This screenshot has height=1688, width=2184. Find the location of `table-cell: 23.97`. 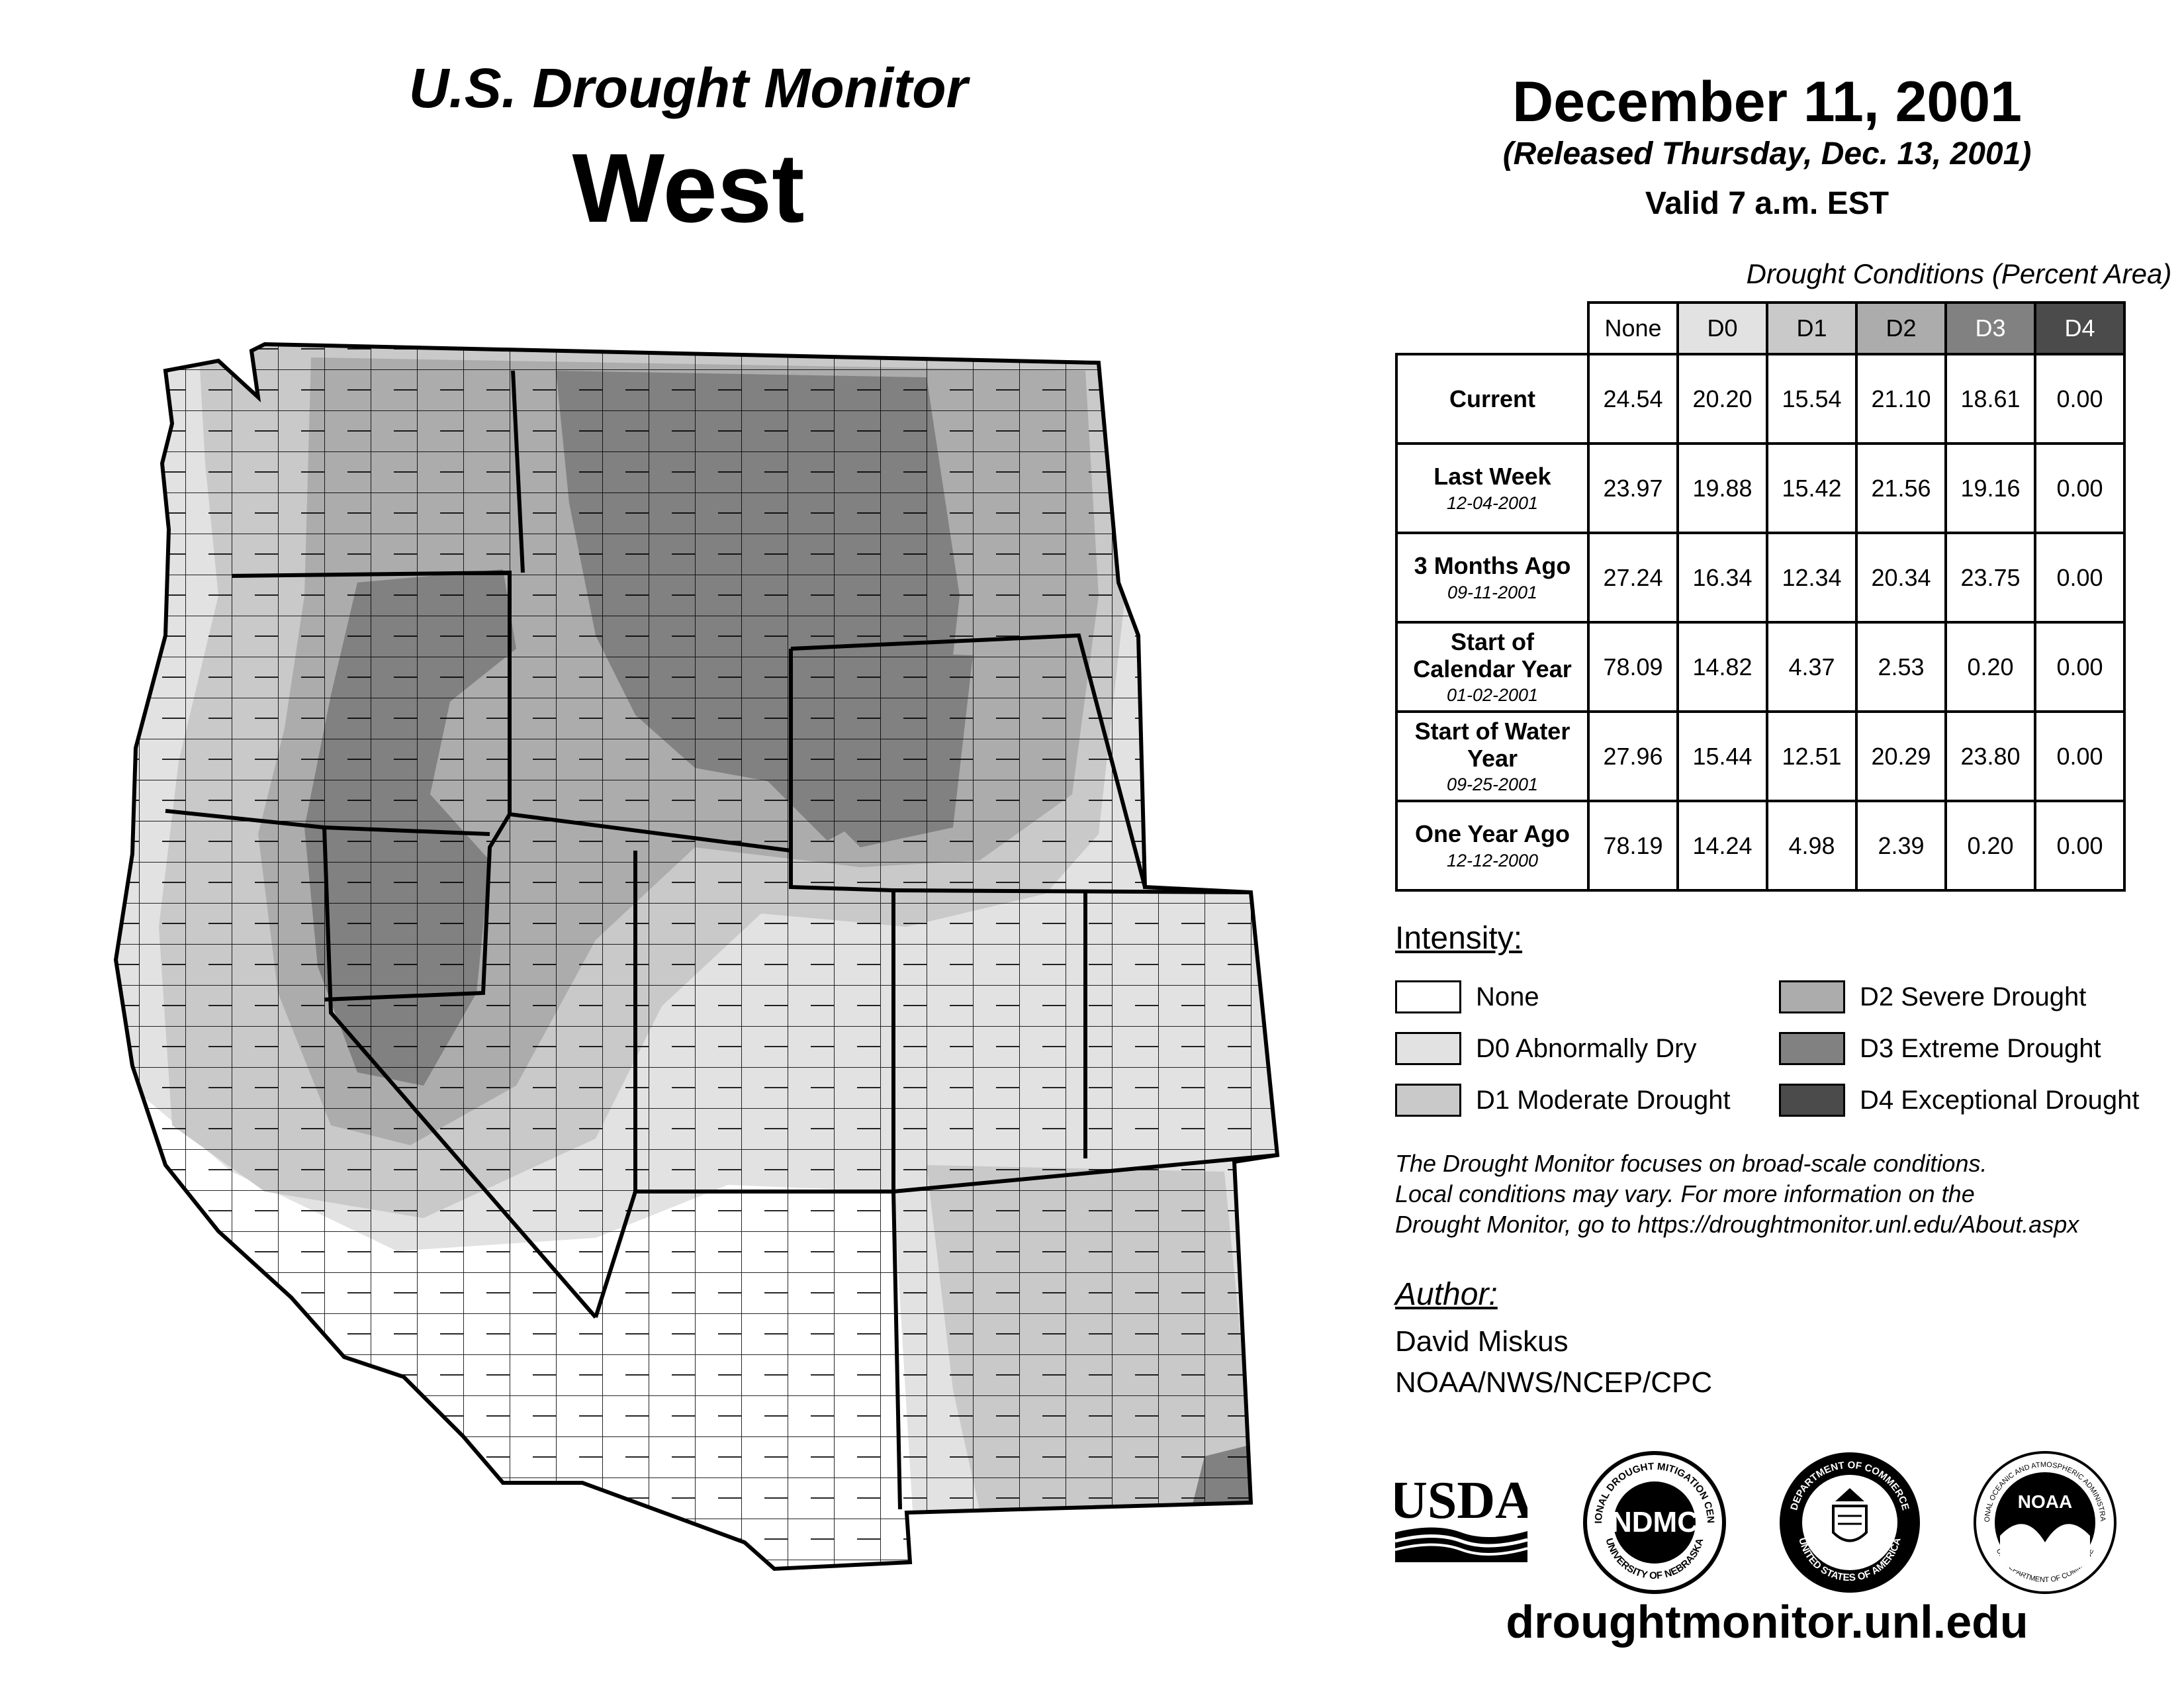

table-cell: 23.97 is located at coordinates (1633, 488).